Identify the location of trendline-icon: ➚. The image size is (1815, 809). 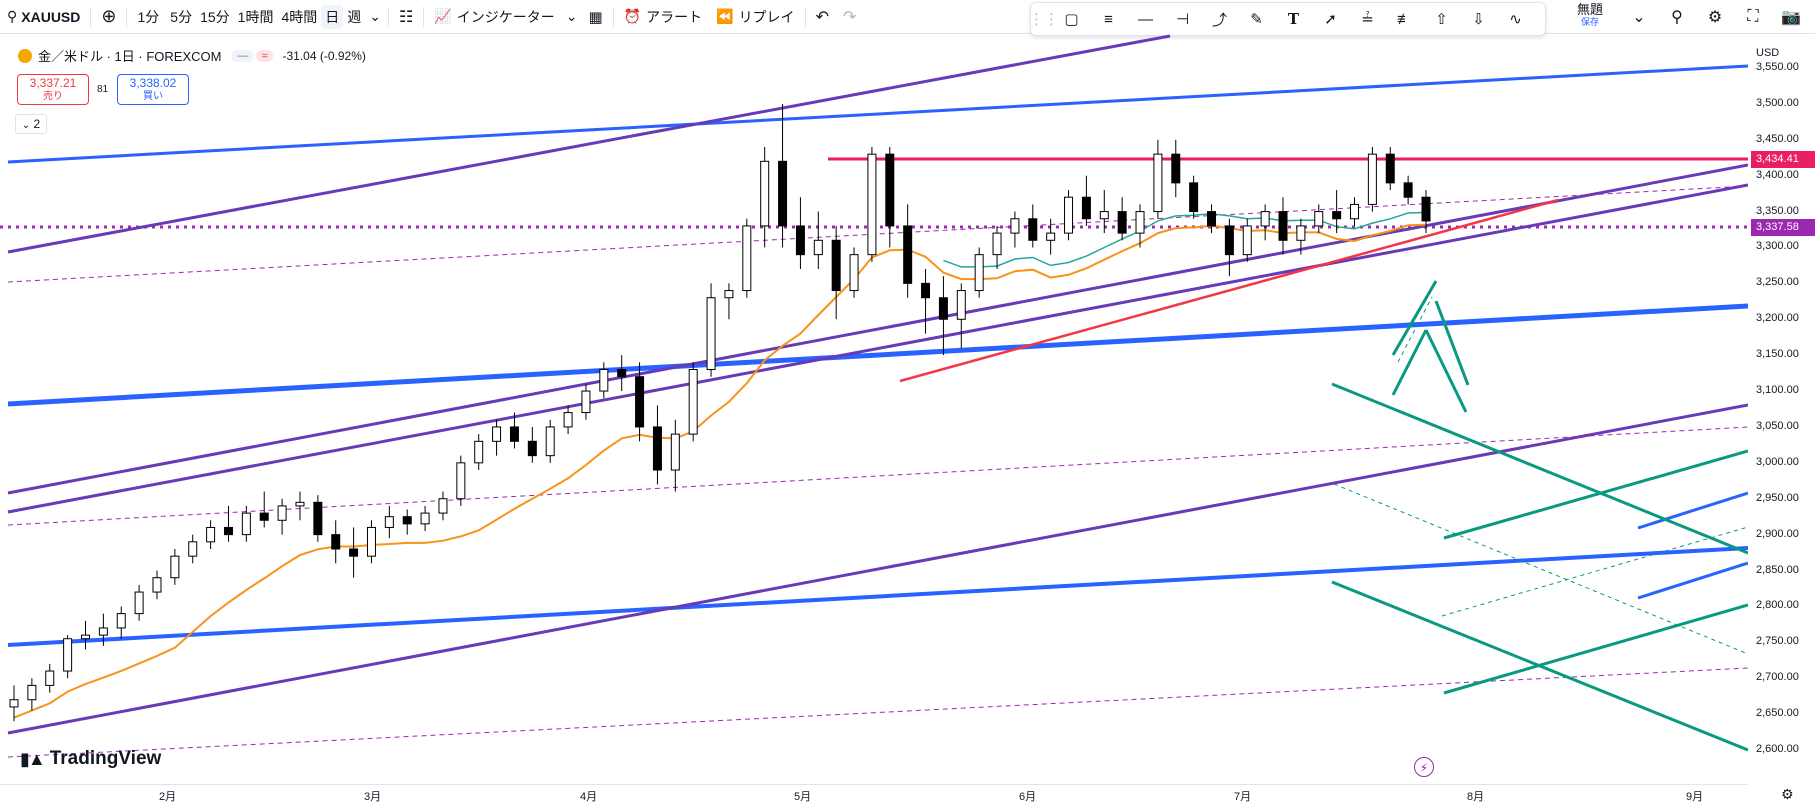
(1330, 19).